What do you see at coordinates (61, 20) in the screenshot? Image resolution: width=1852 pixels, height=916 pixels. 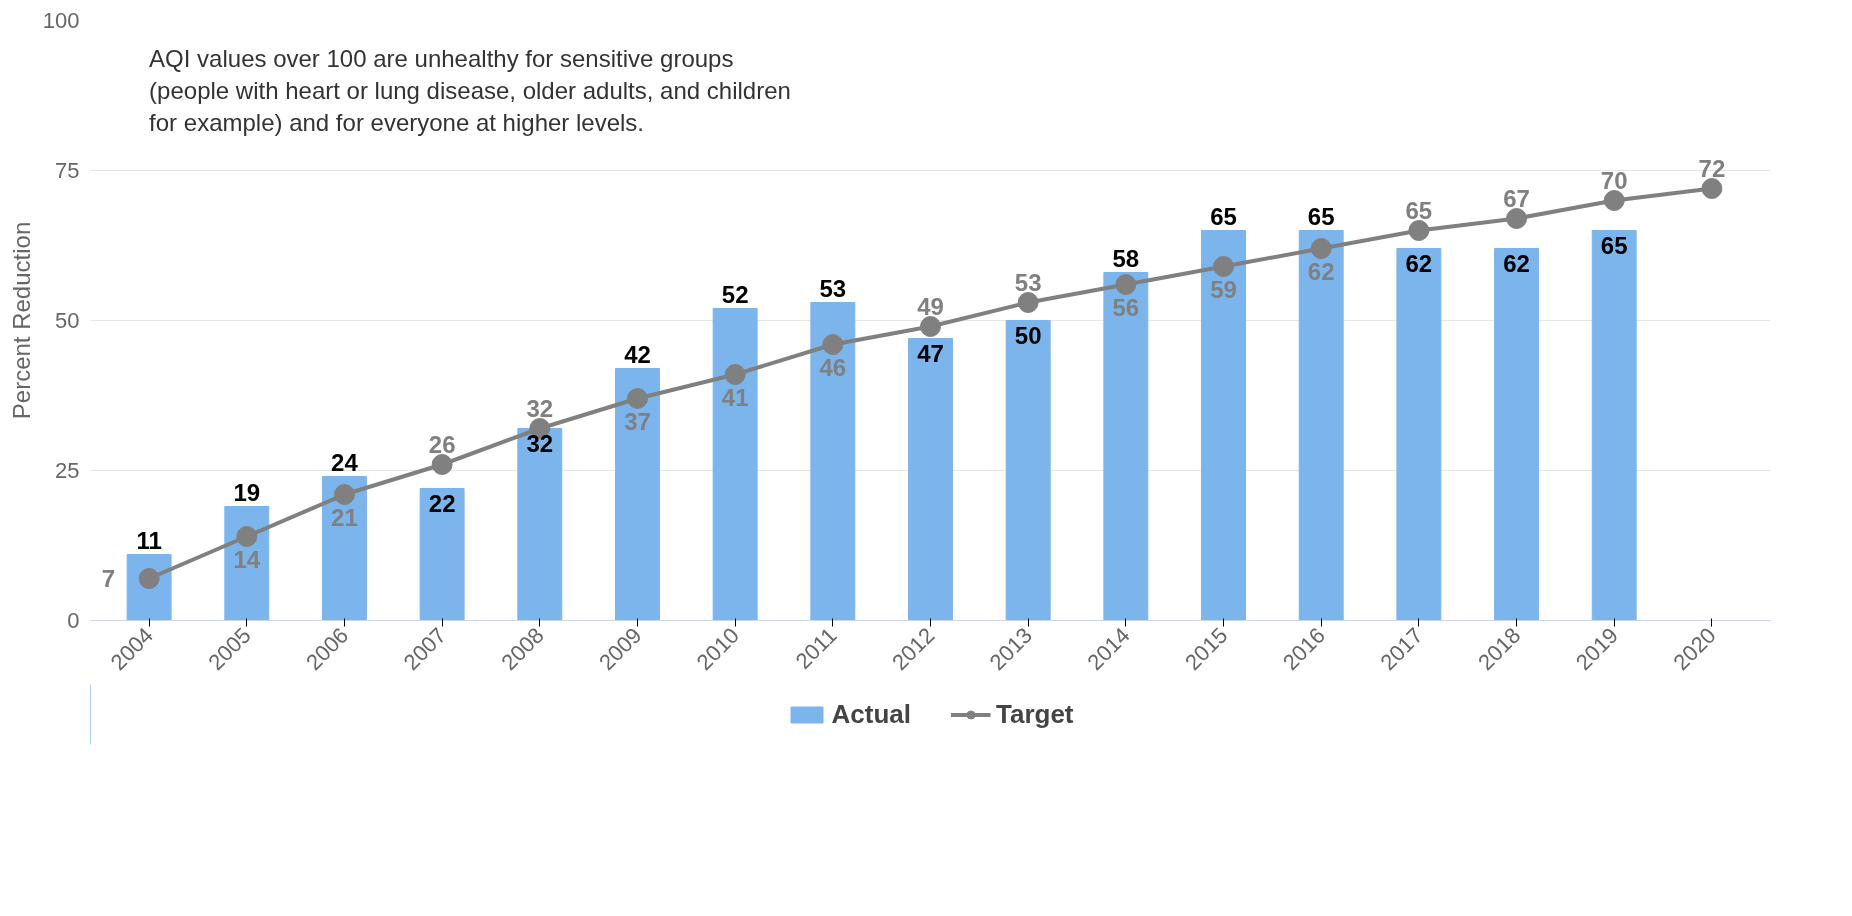 I see `y-tick-label: 100` at bounding box center [61, 20].